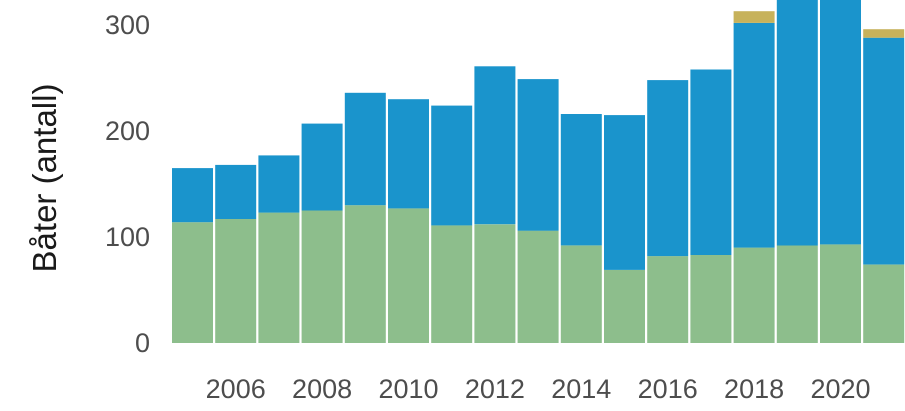 The image size is (905, 411). Describe the element at coordinates (754, 135) in the screenshot. I see `bar-segment-2018-s2` at that location.